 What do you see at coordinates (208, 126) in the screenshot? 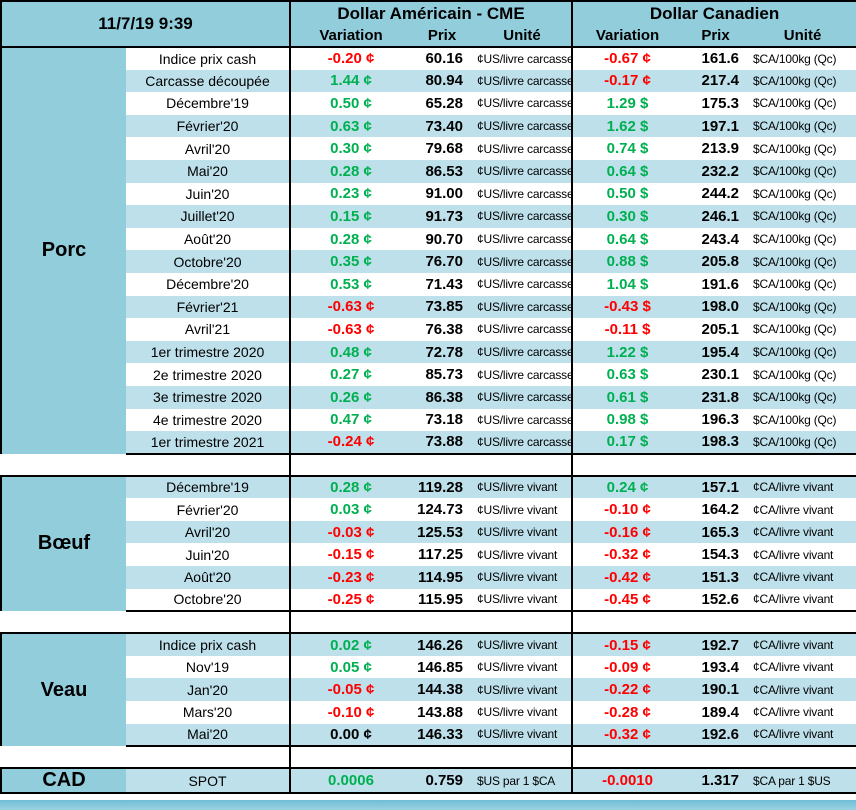
I see `row-label: Février'20` at bounding box center [208, 126].